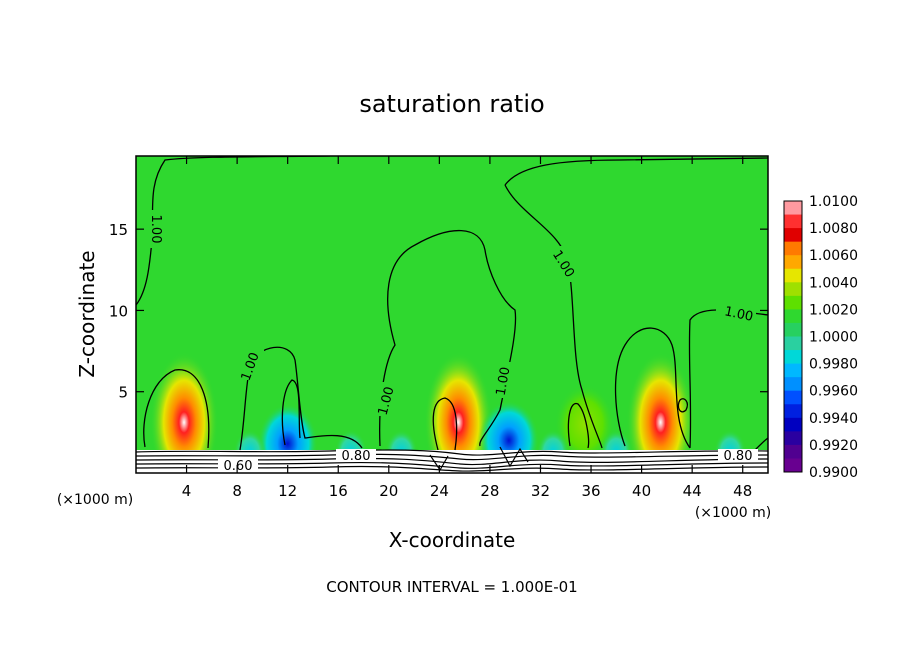 The width and height of the screenshot is (904, 654). What do you see at coordinates (452, 540) in the screenshot?
I see `x-axis-label: X-coordinate` at bounding box center [452, 540].